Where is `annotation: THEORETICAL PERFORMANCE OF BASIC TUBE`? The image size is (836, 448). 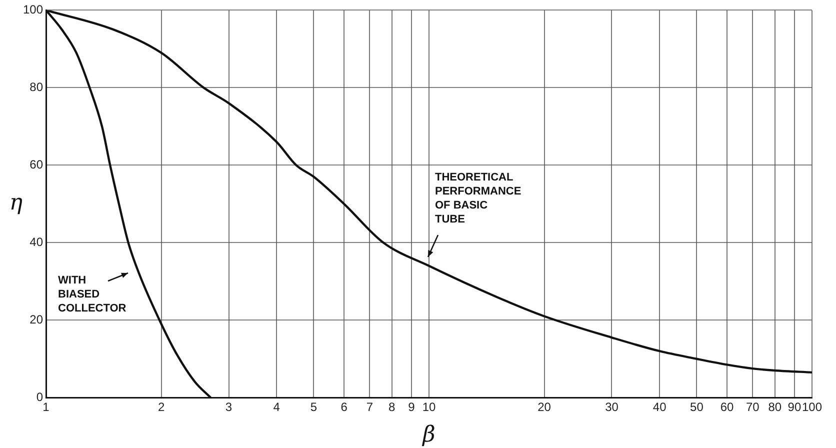
annotation: THEORETICAL PERFORMANCE OF BASIC TUBE is located at coordinates (478, 199).